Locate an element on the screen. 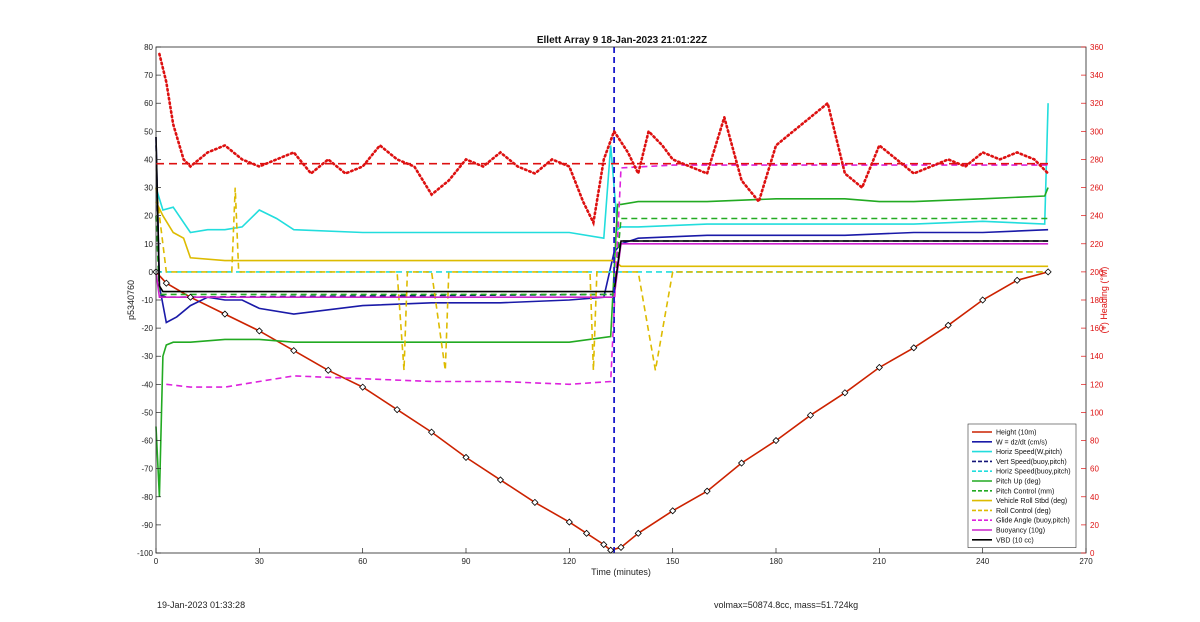  x-axis-label: Time (minutes) is located at coordinates (621, 572).